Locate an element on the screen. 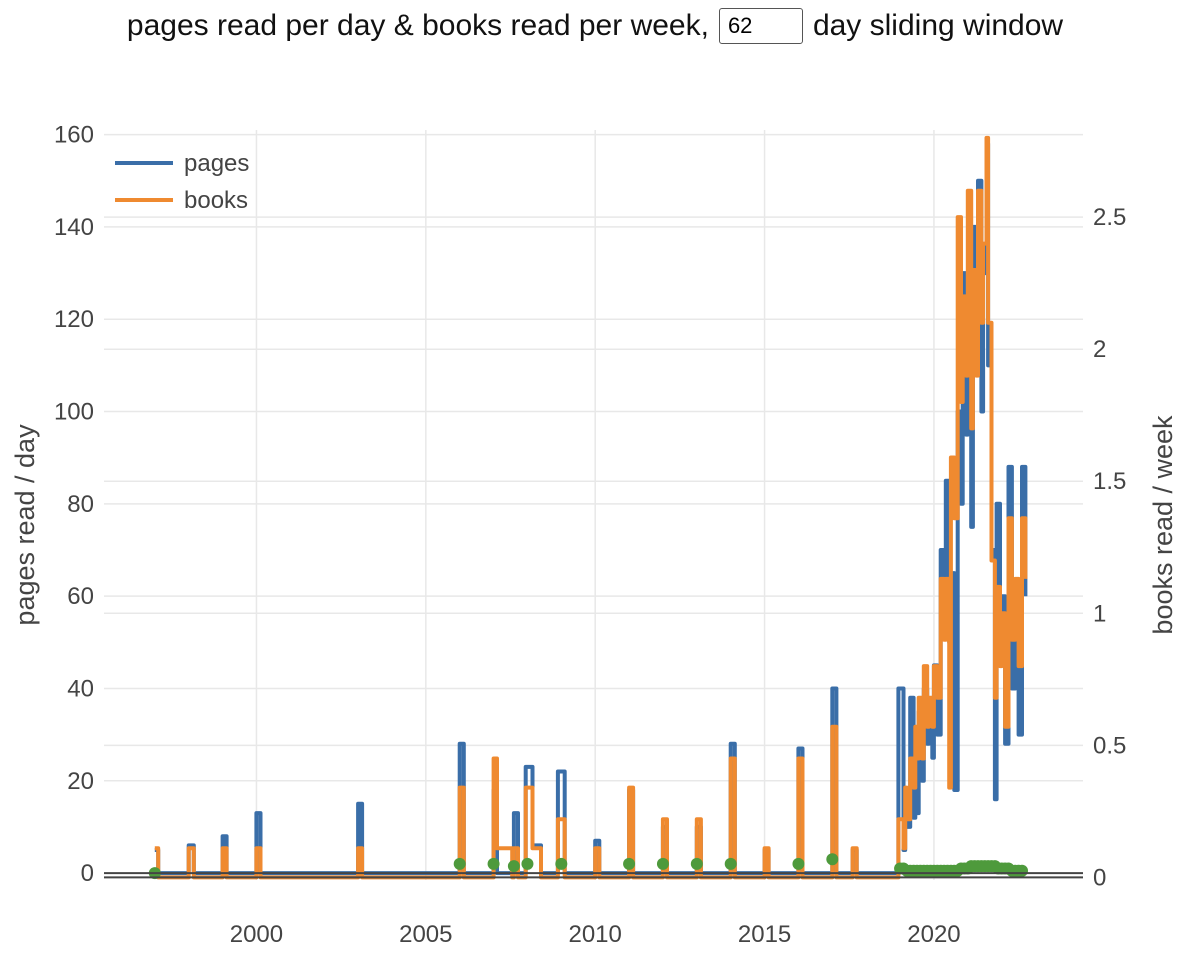  y2-tick-label: 0 is located at coordinates (1099, 877).